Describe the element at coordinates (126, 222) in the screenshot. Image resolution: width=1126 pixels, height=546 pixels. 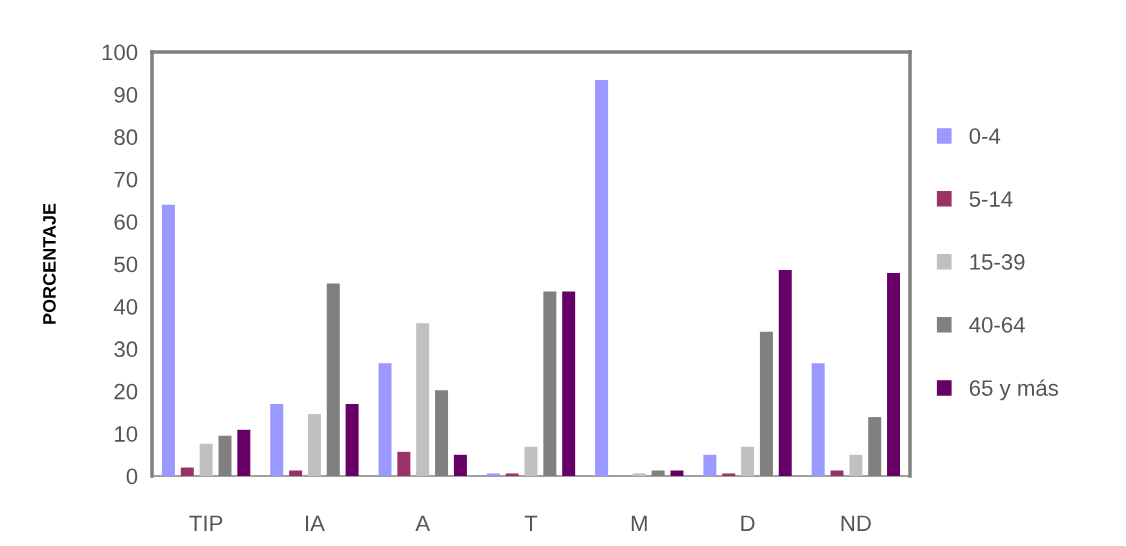
I see `y-tick-label: 60` at that location.